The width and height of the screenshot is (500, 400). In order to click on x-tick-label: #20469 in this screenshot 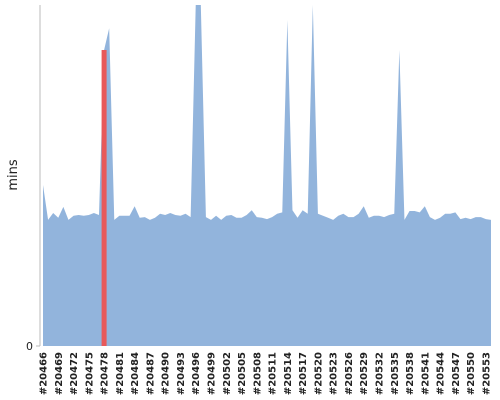, I will do `click(59, 373)`.